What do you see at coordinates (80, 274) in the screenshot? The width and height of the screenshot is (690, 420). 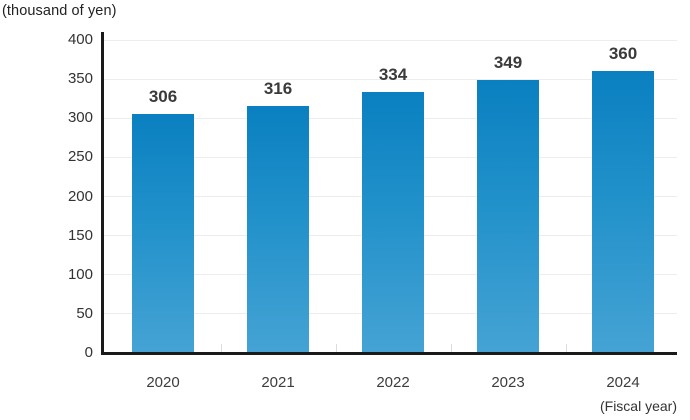 I see `y-axis-tick-label-100: 100` at bounding box center [80, 274].